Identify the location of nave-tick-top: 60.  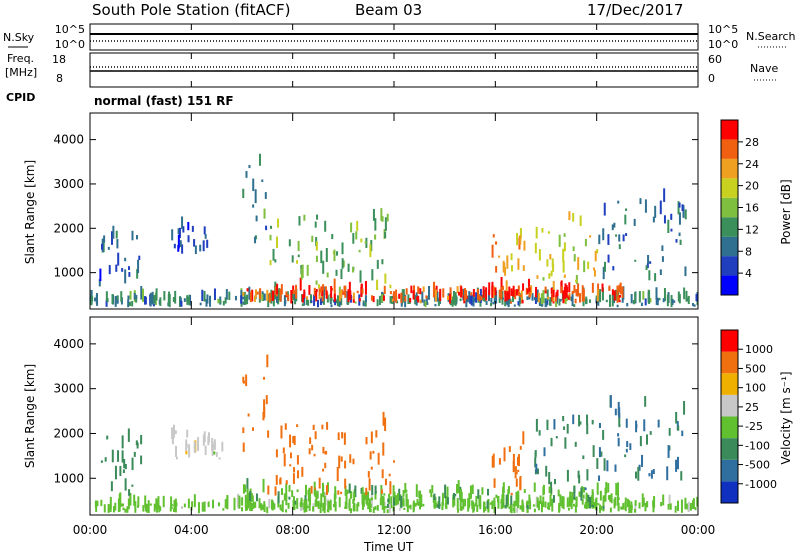
(715, 59).